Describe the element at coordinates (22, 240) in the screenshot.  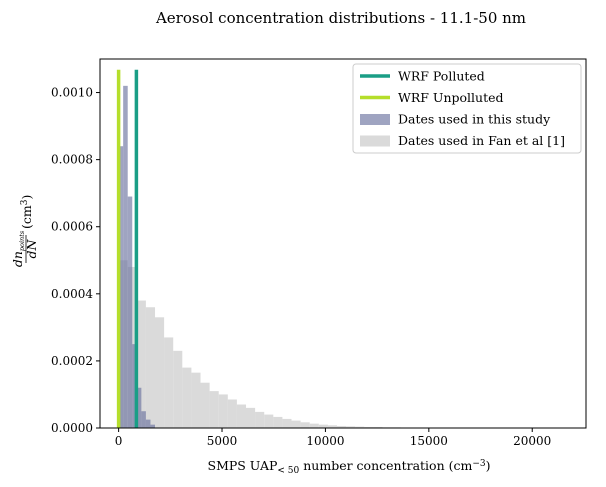
I see `y-label-num-sub: points` at that location.